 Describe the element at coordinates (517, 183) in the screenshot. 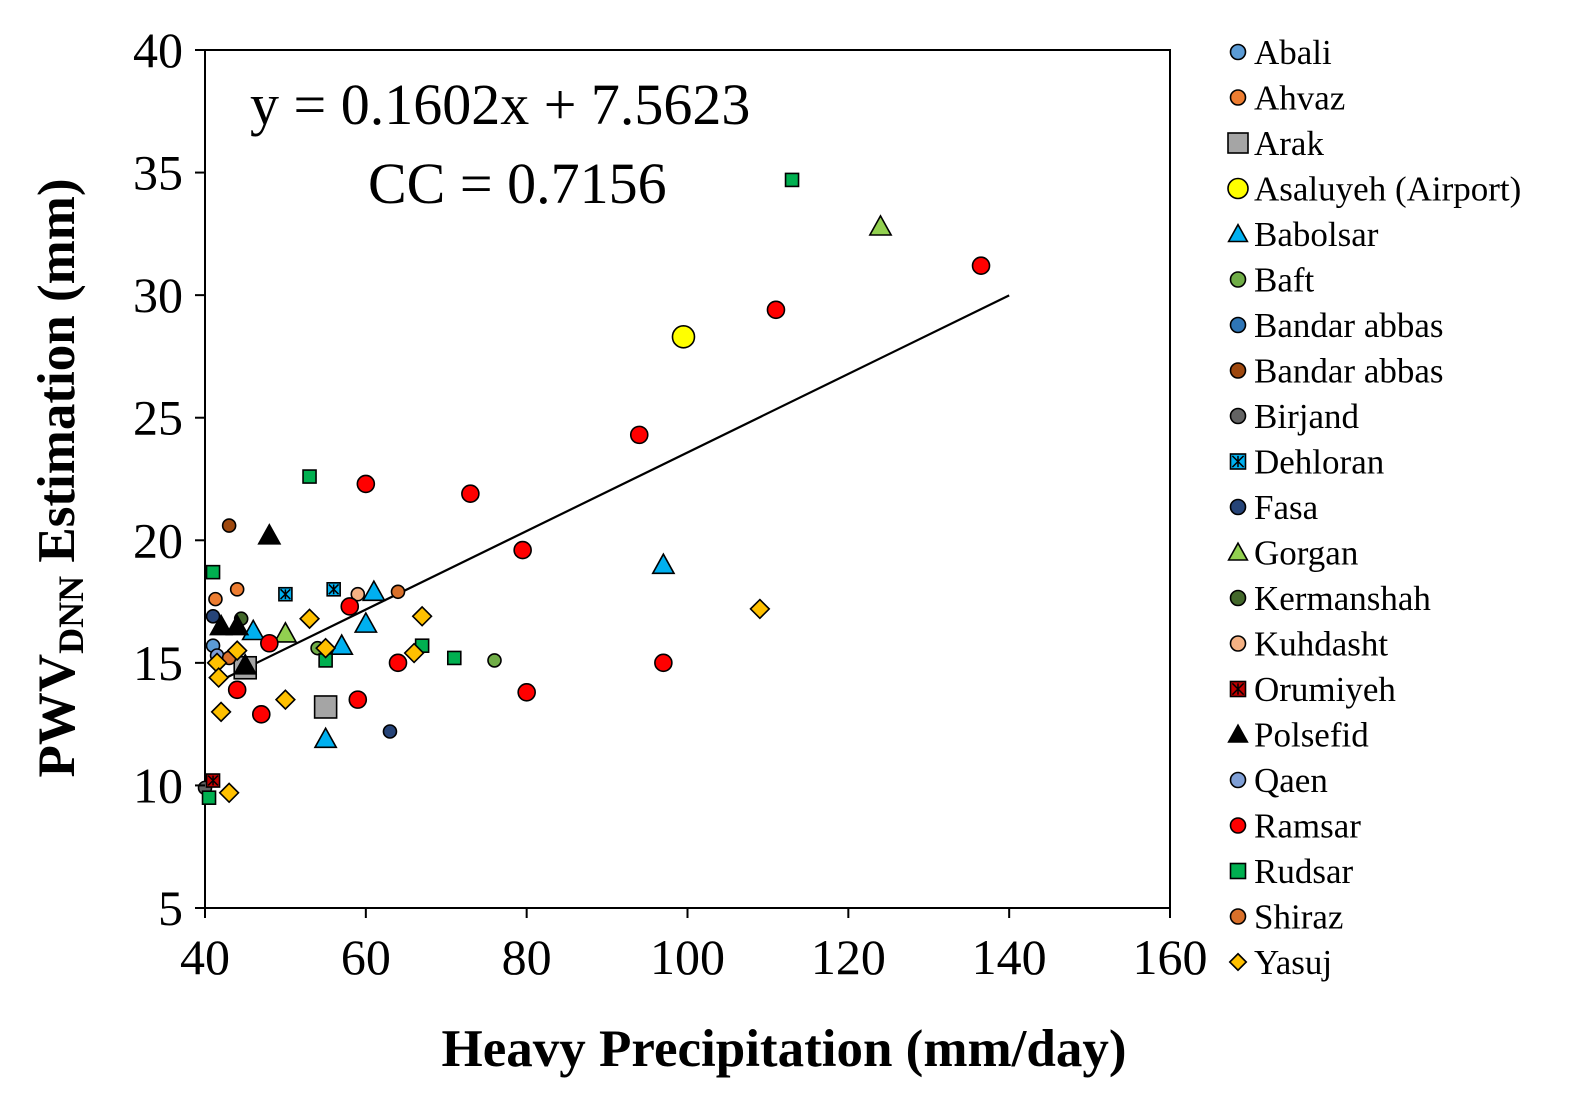

I see `correlation-coefficient: CC = 0.7156` at that location.